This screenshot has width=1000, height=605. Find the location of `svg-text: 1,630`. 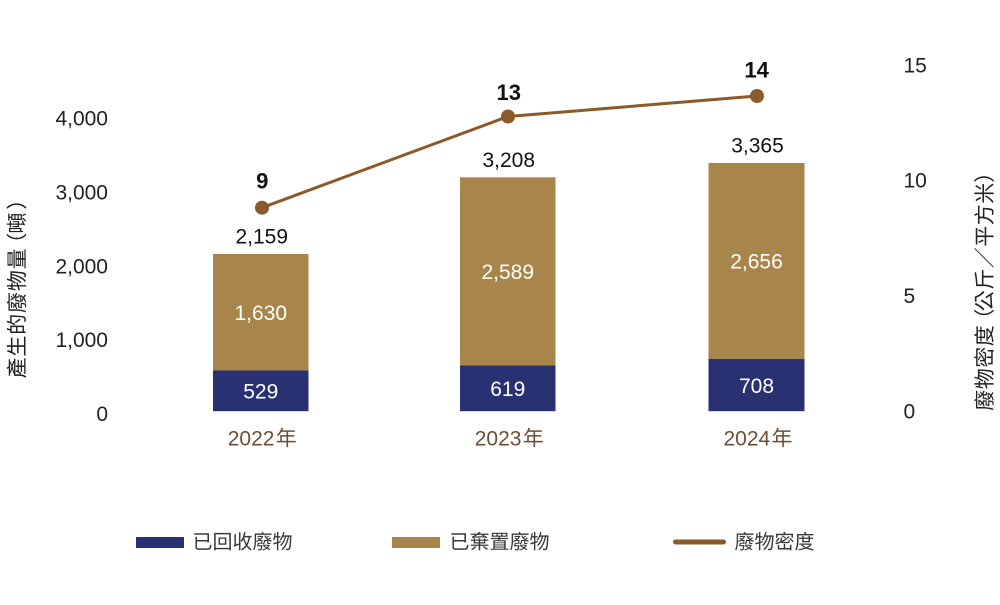

svg-text: 1,630 is located at coordinates (260, 313).